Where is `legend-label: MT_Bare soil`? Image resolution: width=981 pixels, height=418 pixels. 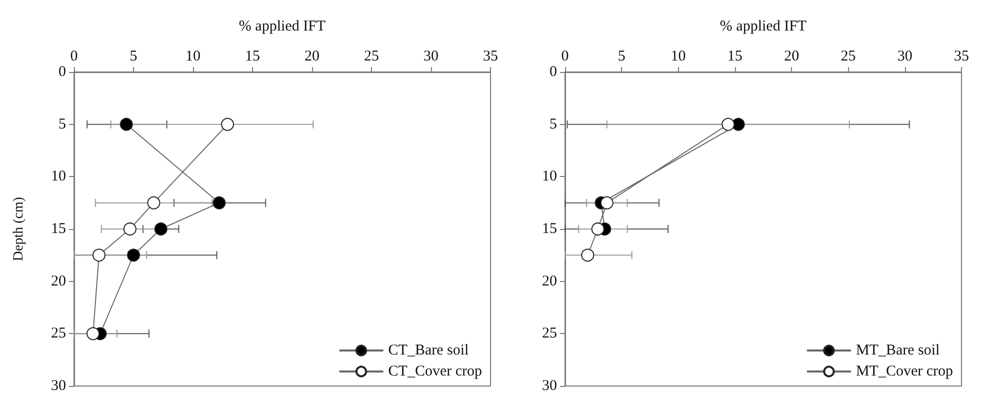 legend-label: MT_Bare soil is located at coordinates (897, 350).